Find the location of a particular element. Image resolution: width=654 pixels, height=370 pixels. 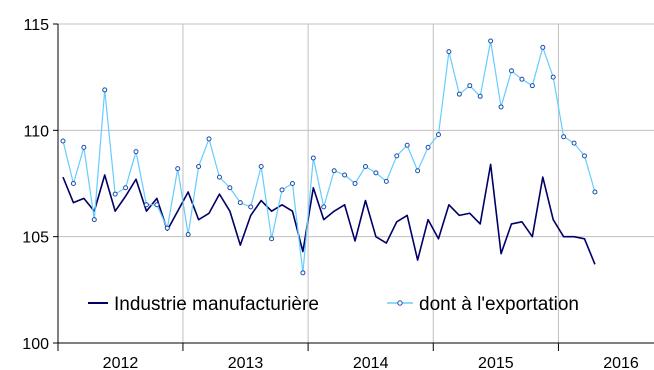

y-tick-label: 115 is located at coordinates (36, 25).